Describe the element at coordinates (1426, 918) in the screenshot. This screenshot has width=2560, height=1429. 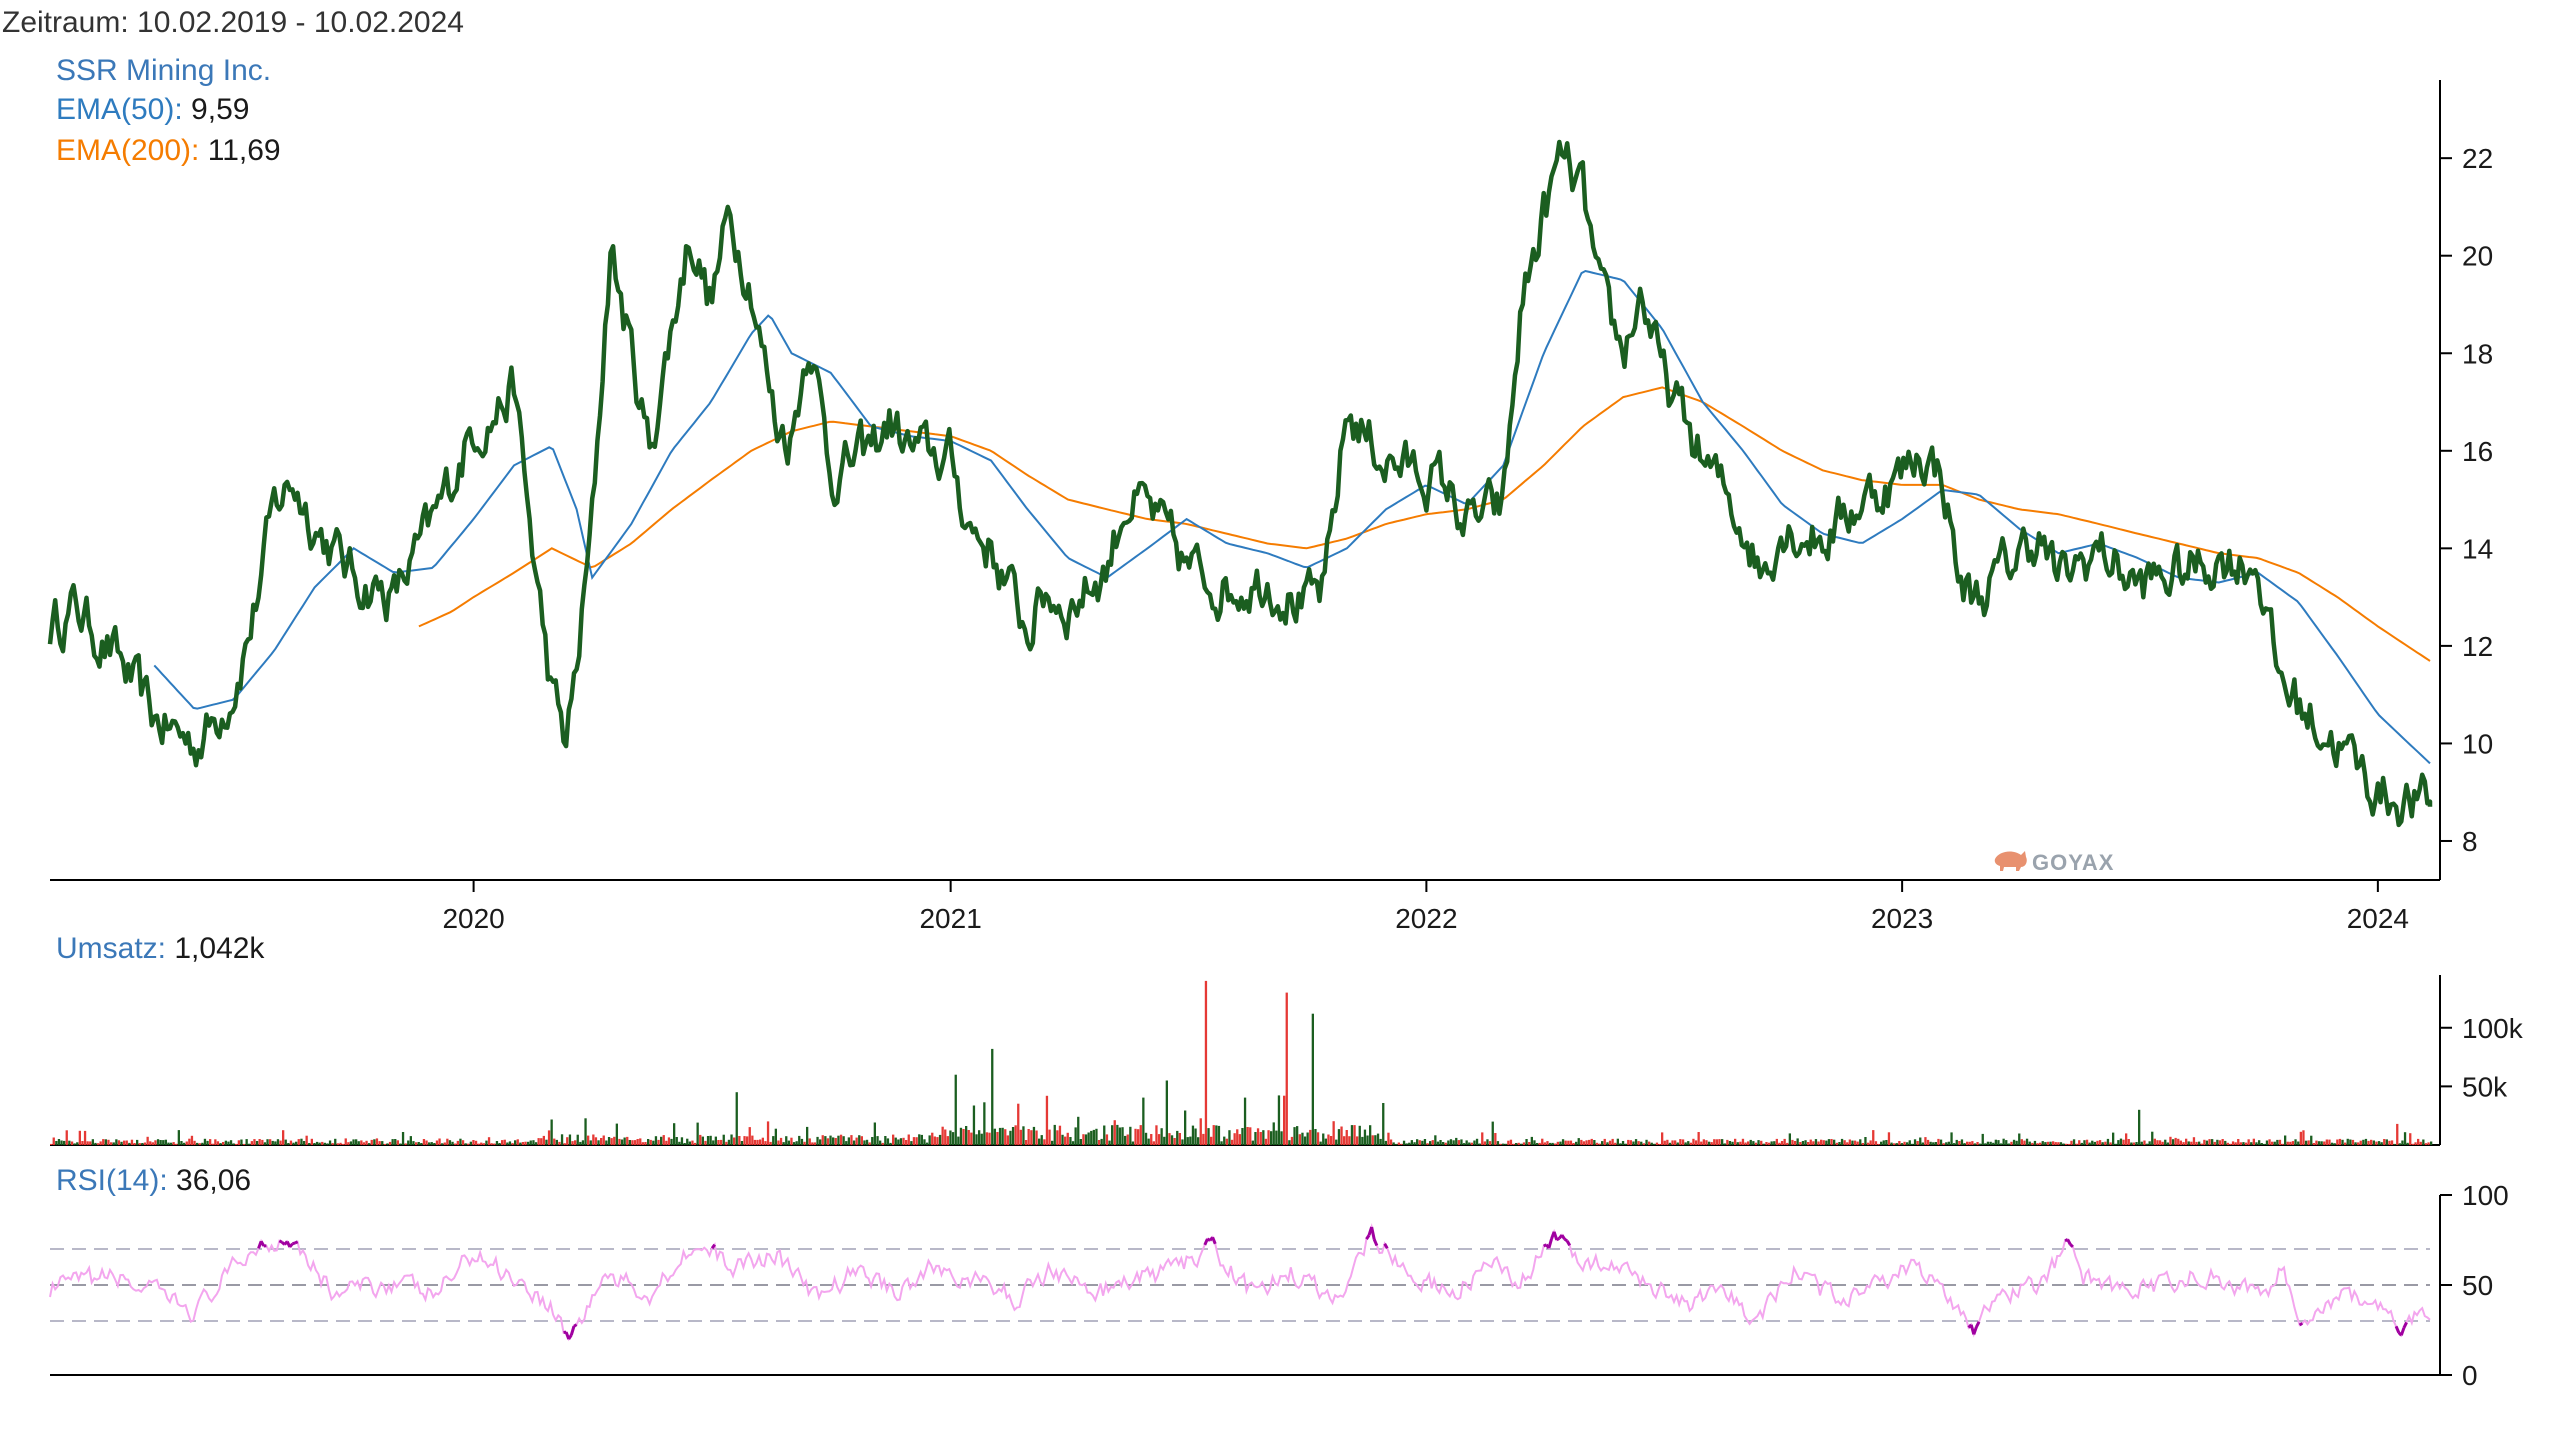
I see `price-x-tick-label: 2022` at that location.